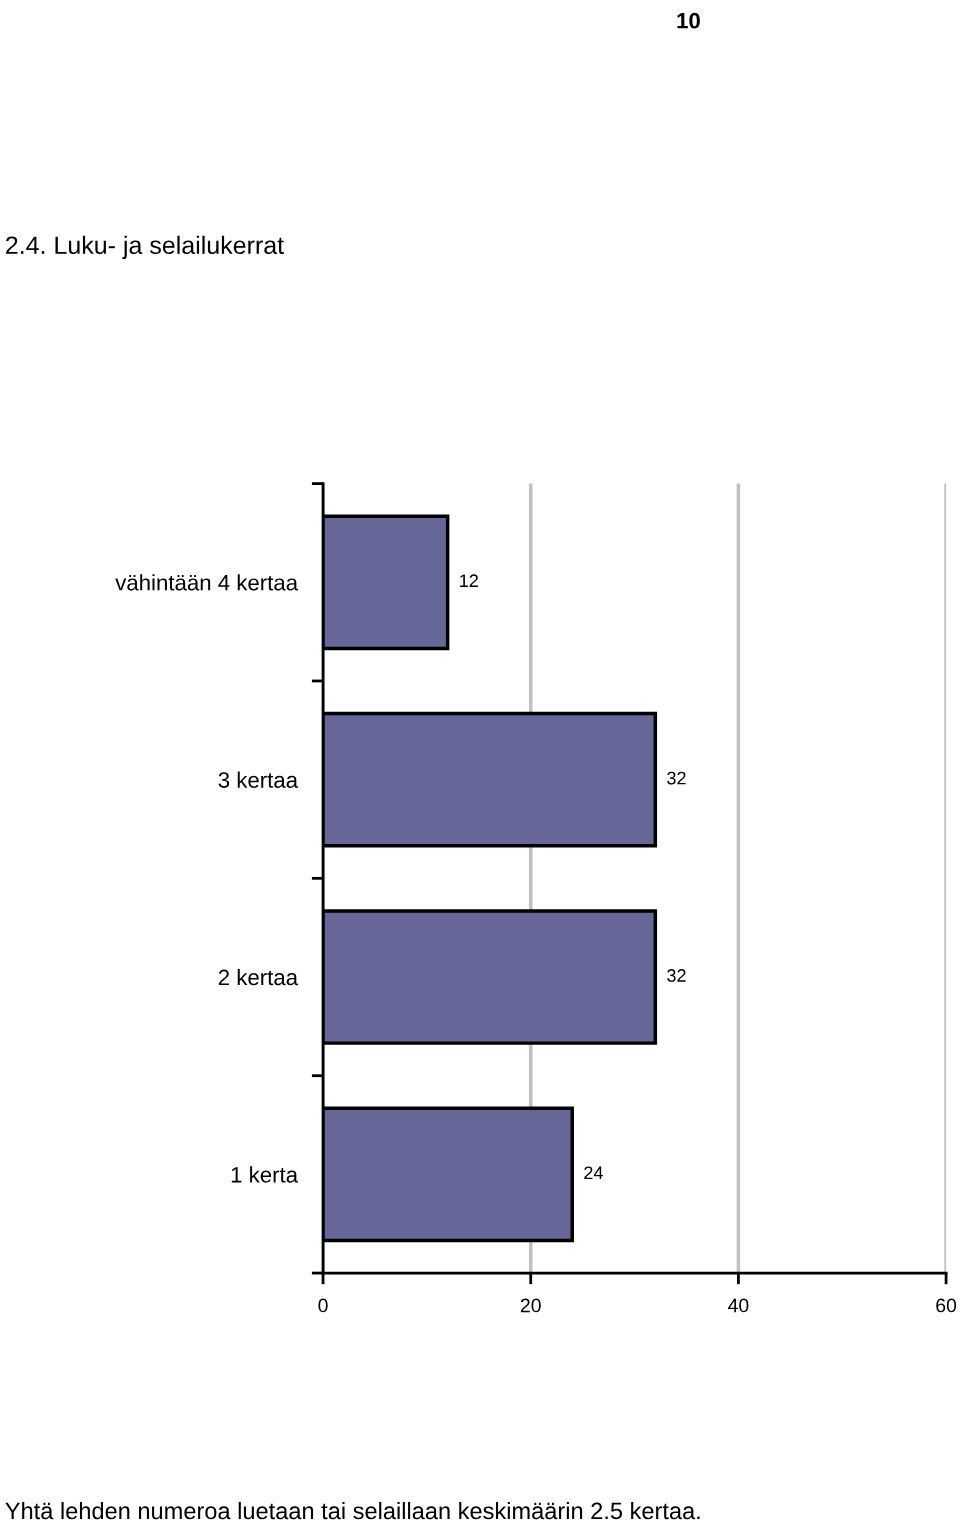  I want to click on x-tick-label: 20, so click(530, 1305).